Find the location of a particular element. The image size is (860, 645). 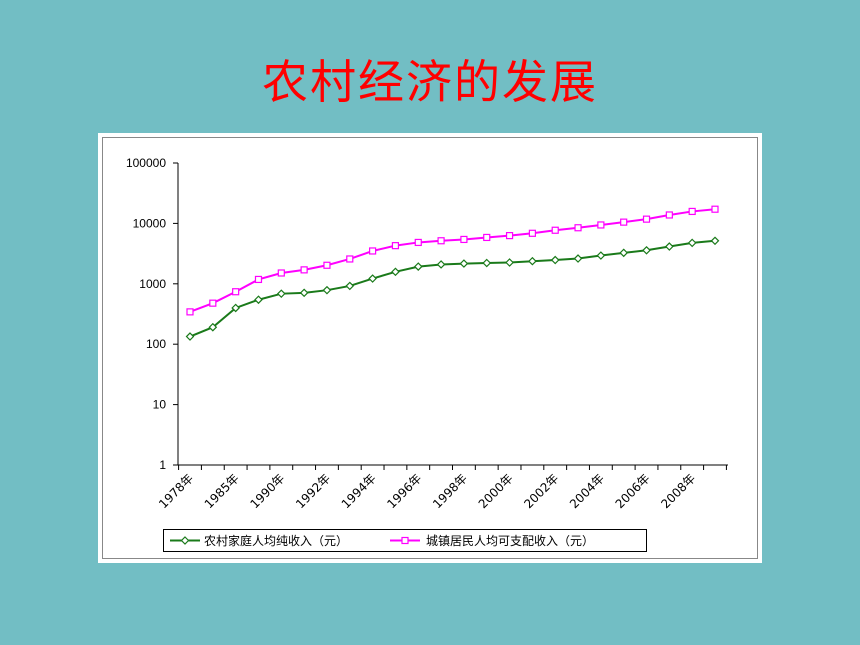

legend-label: 农村家庭人均纯收入（元） is located at coordinates (276, 540).